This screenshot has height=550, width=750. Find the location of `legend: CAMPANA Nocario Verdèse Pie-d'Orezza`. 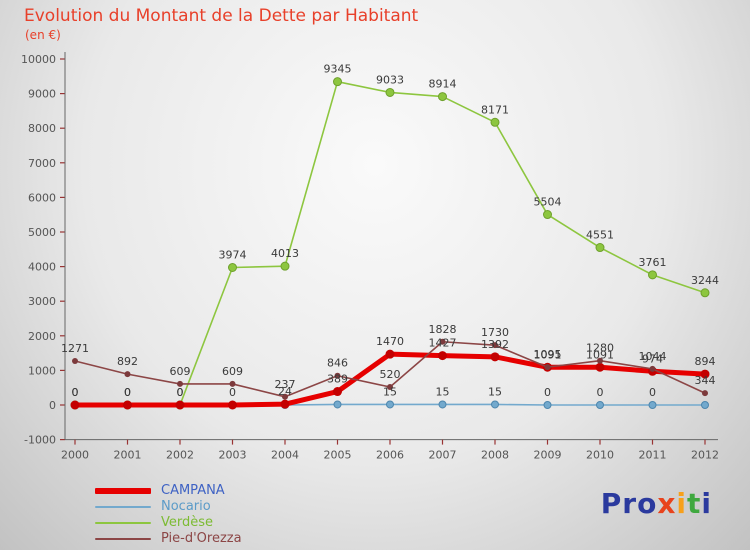

legend: CAMPANA Nocario Verdèse Pie-d'Orezza is located at coordinates (168, 515).